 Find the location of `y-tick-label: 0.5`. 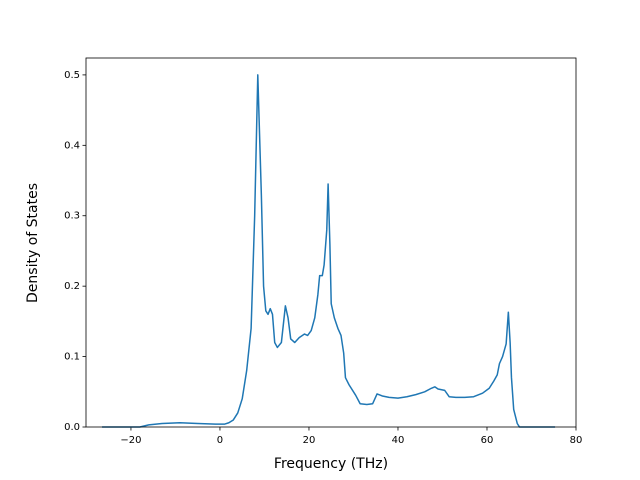

y-tick-label: 0.5 is located at coordinates (72, 75).